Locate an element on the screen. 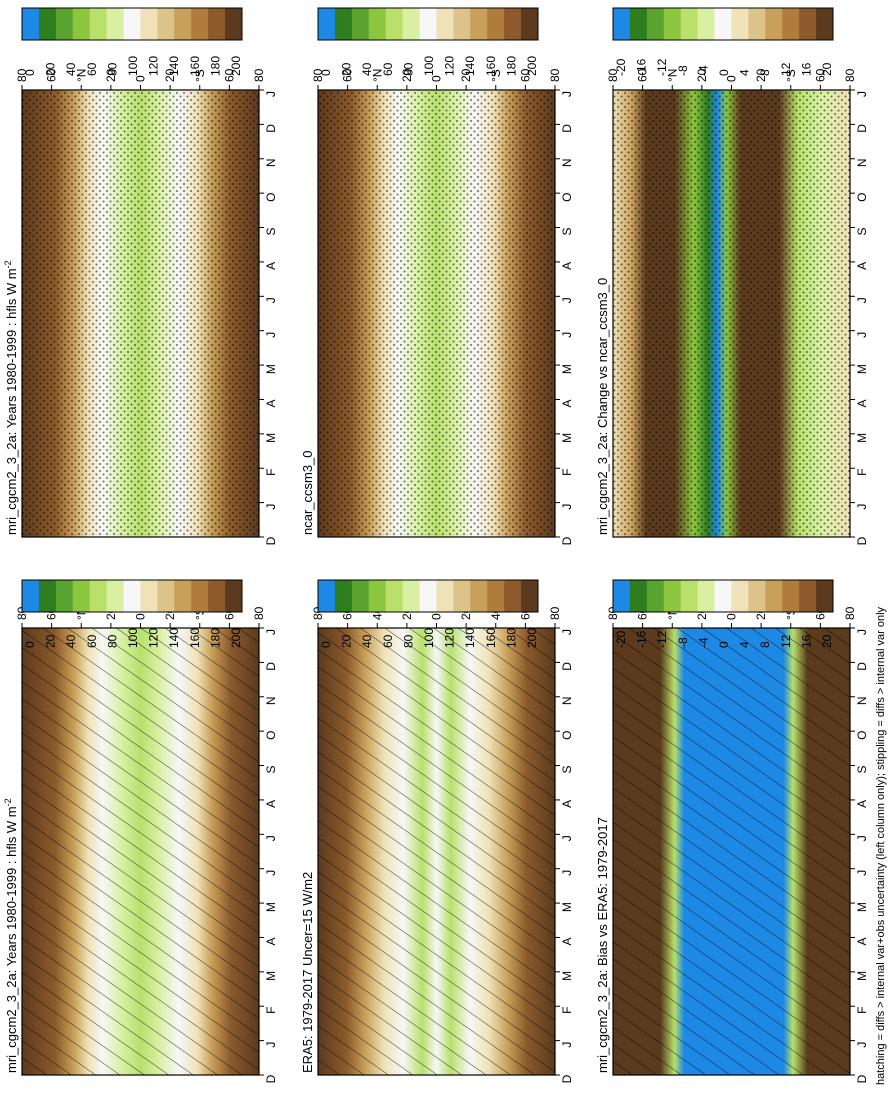 This screenshot has width=895, height=1102. colorbar-label: 16 is located at coordinates (806, 641).